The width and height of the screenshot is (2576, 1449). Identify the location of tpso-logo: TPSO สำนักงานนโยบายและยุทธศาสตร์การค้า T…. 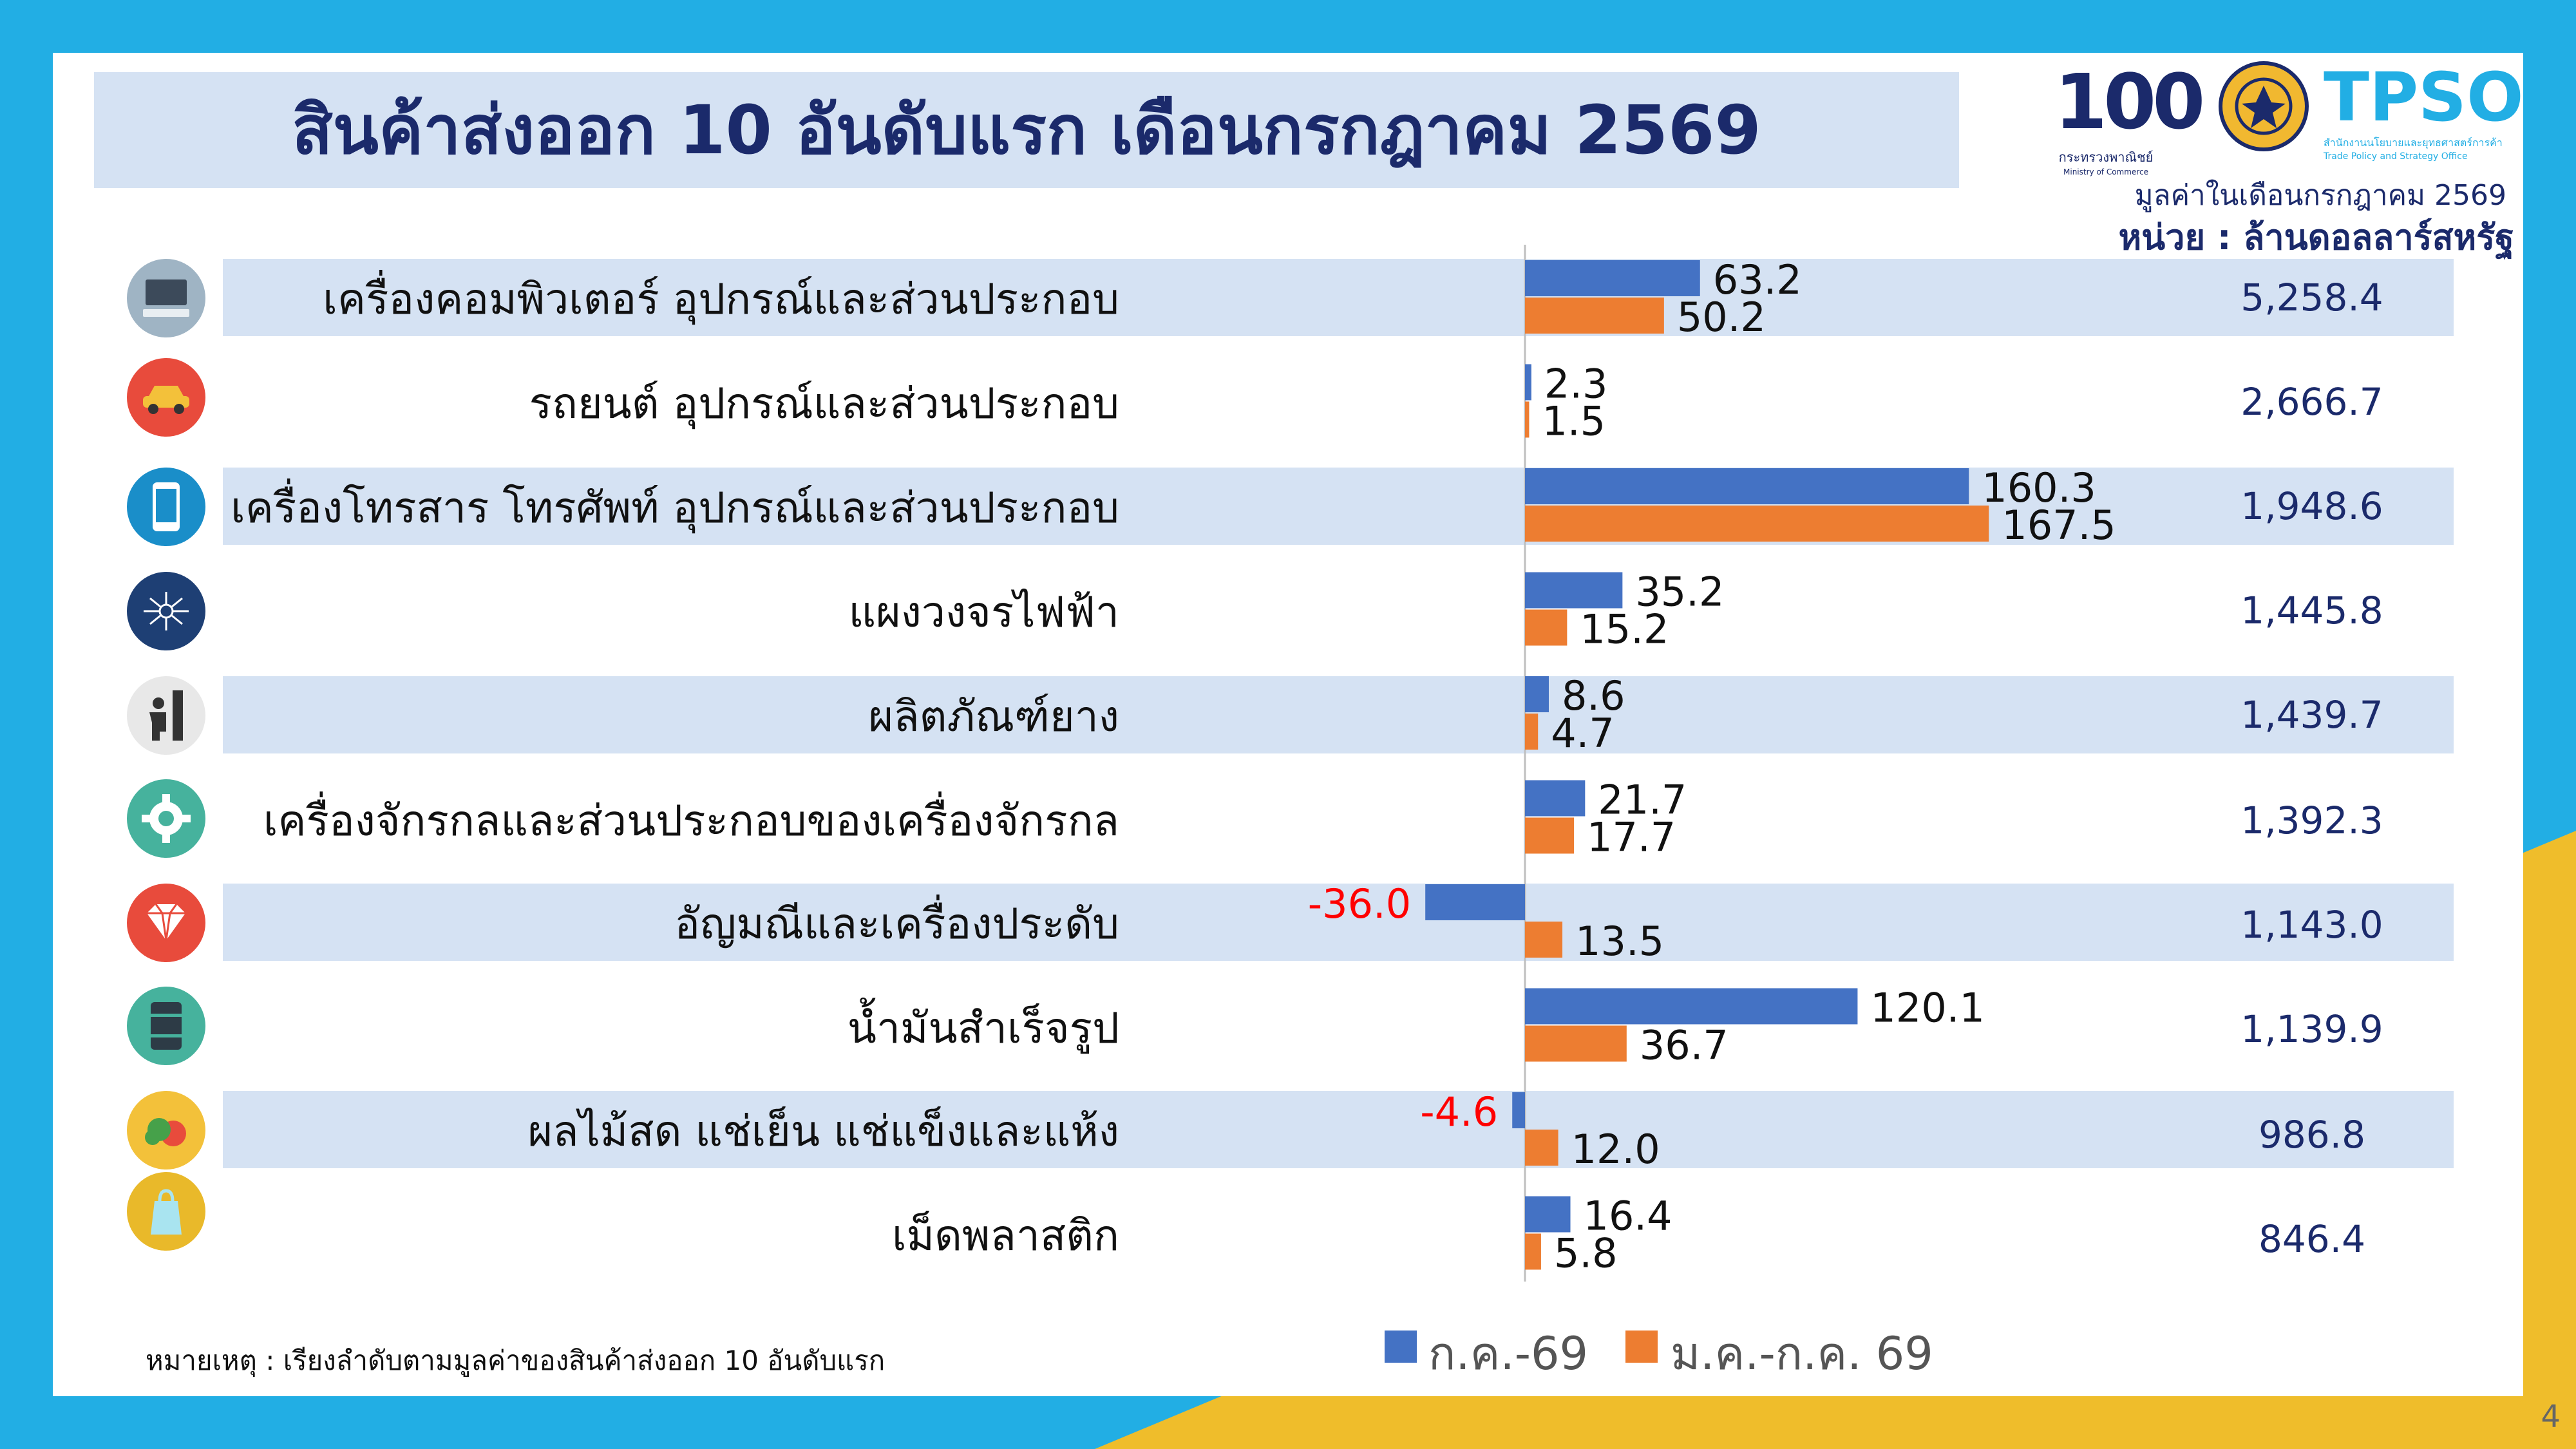
(2424, 110).